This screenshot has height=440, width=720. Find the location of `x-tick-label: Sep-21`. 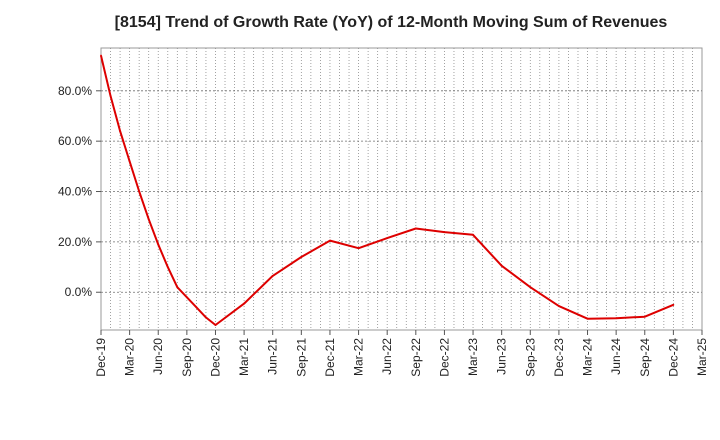

x-tick-label: Sep-21 is located at coordinates (301, 357).